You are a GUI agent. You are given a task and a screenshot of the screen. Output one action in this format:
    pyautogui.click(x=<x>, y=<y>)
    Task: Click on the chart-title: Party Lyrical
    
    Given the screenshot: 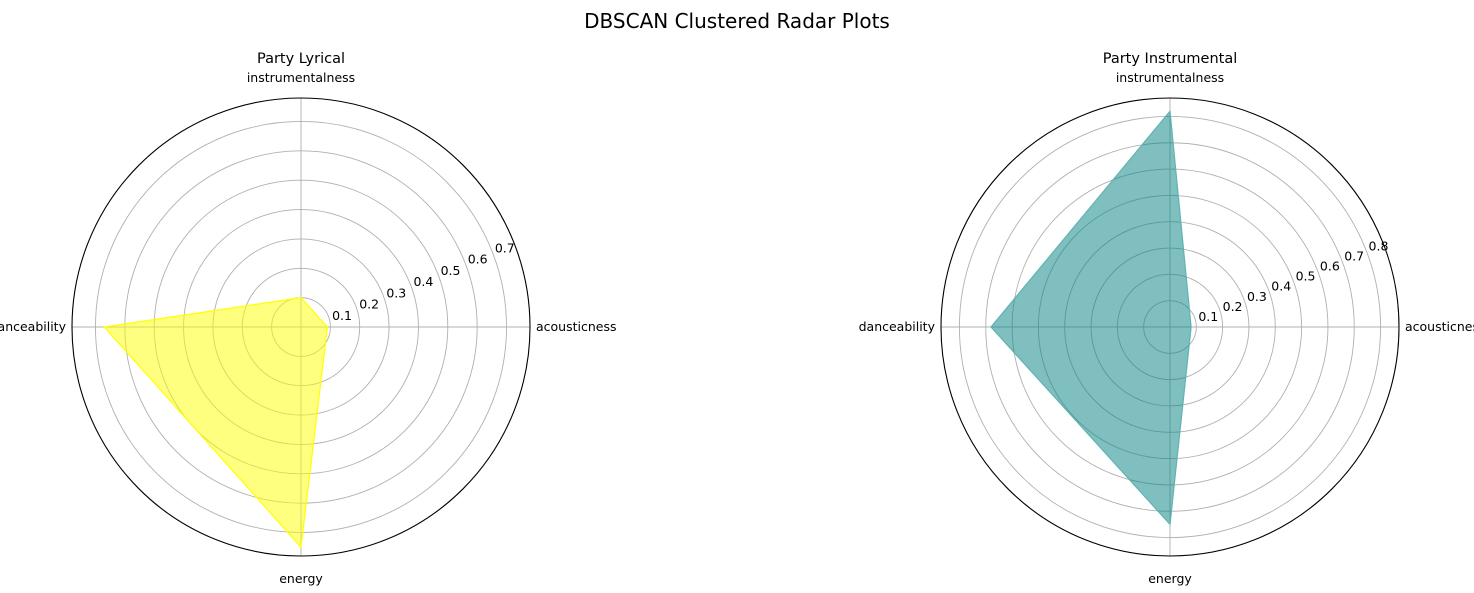 What is the action you would take?
    pyautogui.click(x=301, y=59)
    